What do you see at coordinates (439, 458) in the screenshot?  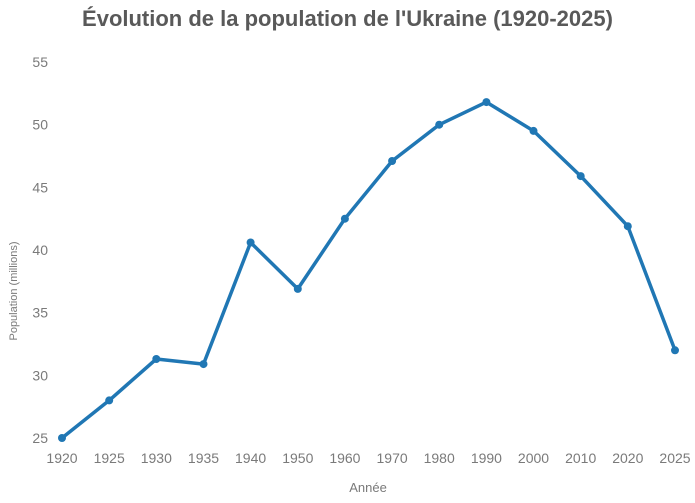 I see `x-tick-label: 1980` at bounding box center [439, 458].